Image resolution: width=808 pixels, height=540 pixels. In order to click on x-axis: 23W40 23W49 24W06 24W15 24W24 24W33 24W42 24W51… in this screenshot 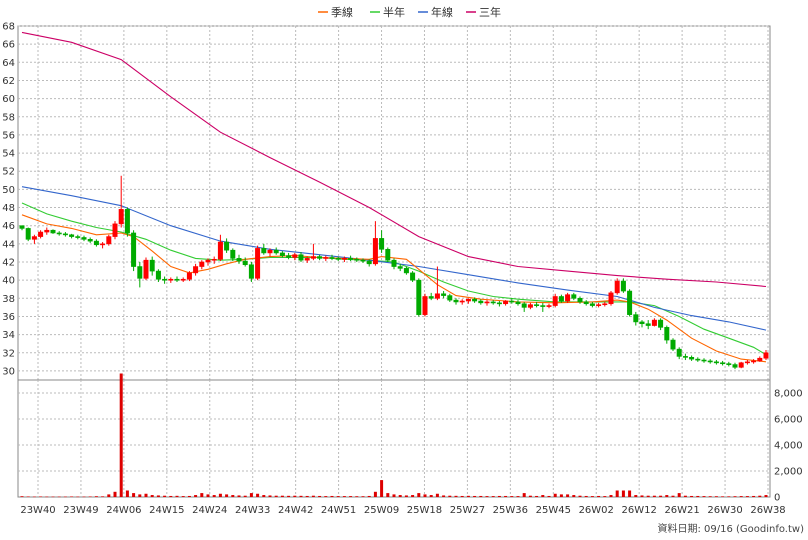, I will do `click(402, 510)`.